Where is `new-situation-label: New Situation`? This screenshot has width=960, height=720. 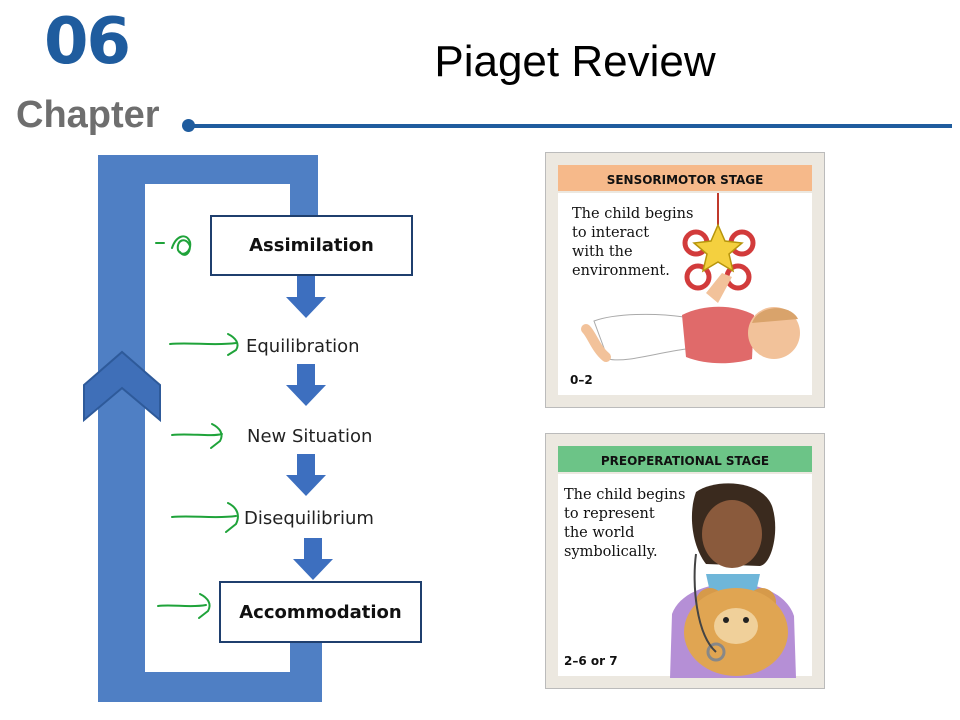 new-situation-label: New Situation is located at coordinates (310, 436).